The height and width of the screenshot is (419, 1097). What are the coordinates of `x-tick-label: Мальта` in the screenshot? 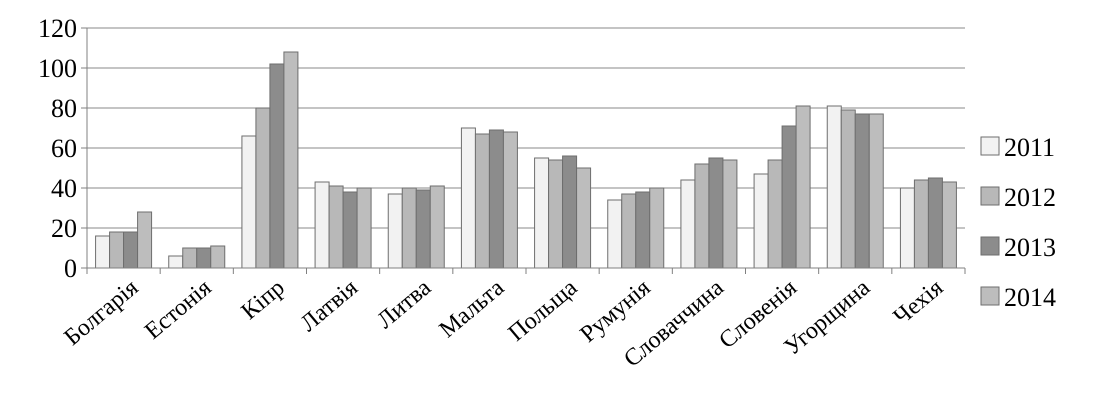 It's located at (472, 308).